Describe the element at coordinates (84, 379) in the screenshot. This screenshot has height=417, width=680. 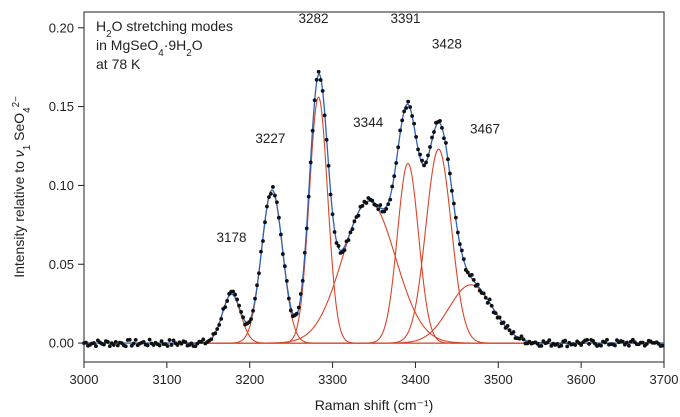
I see `x-tick-label-3000: 3000` at that location.